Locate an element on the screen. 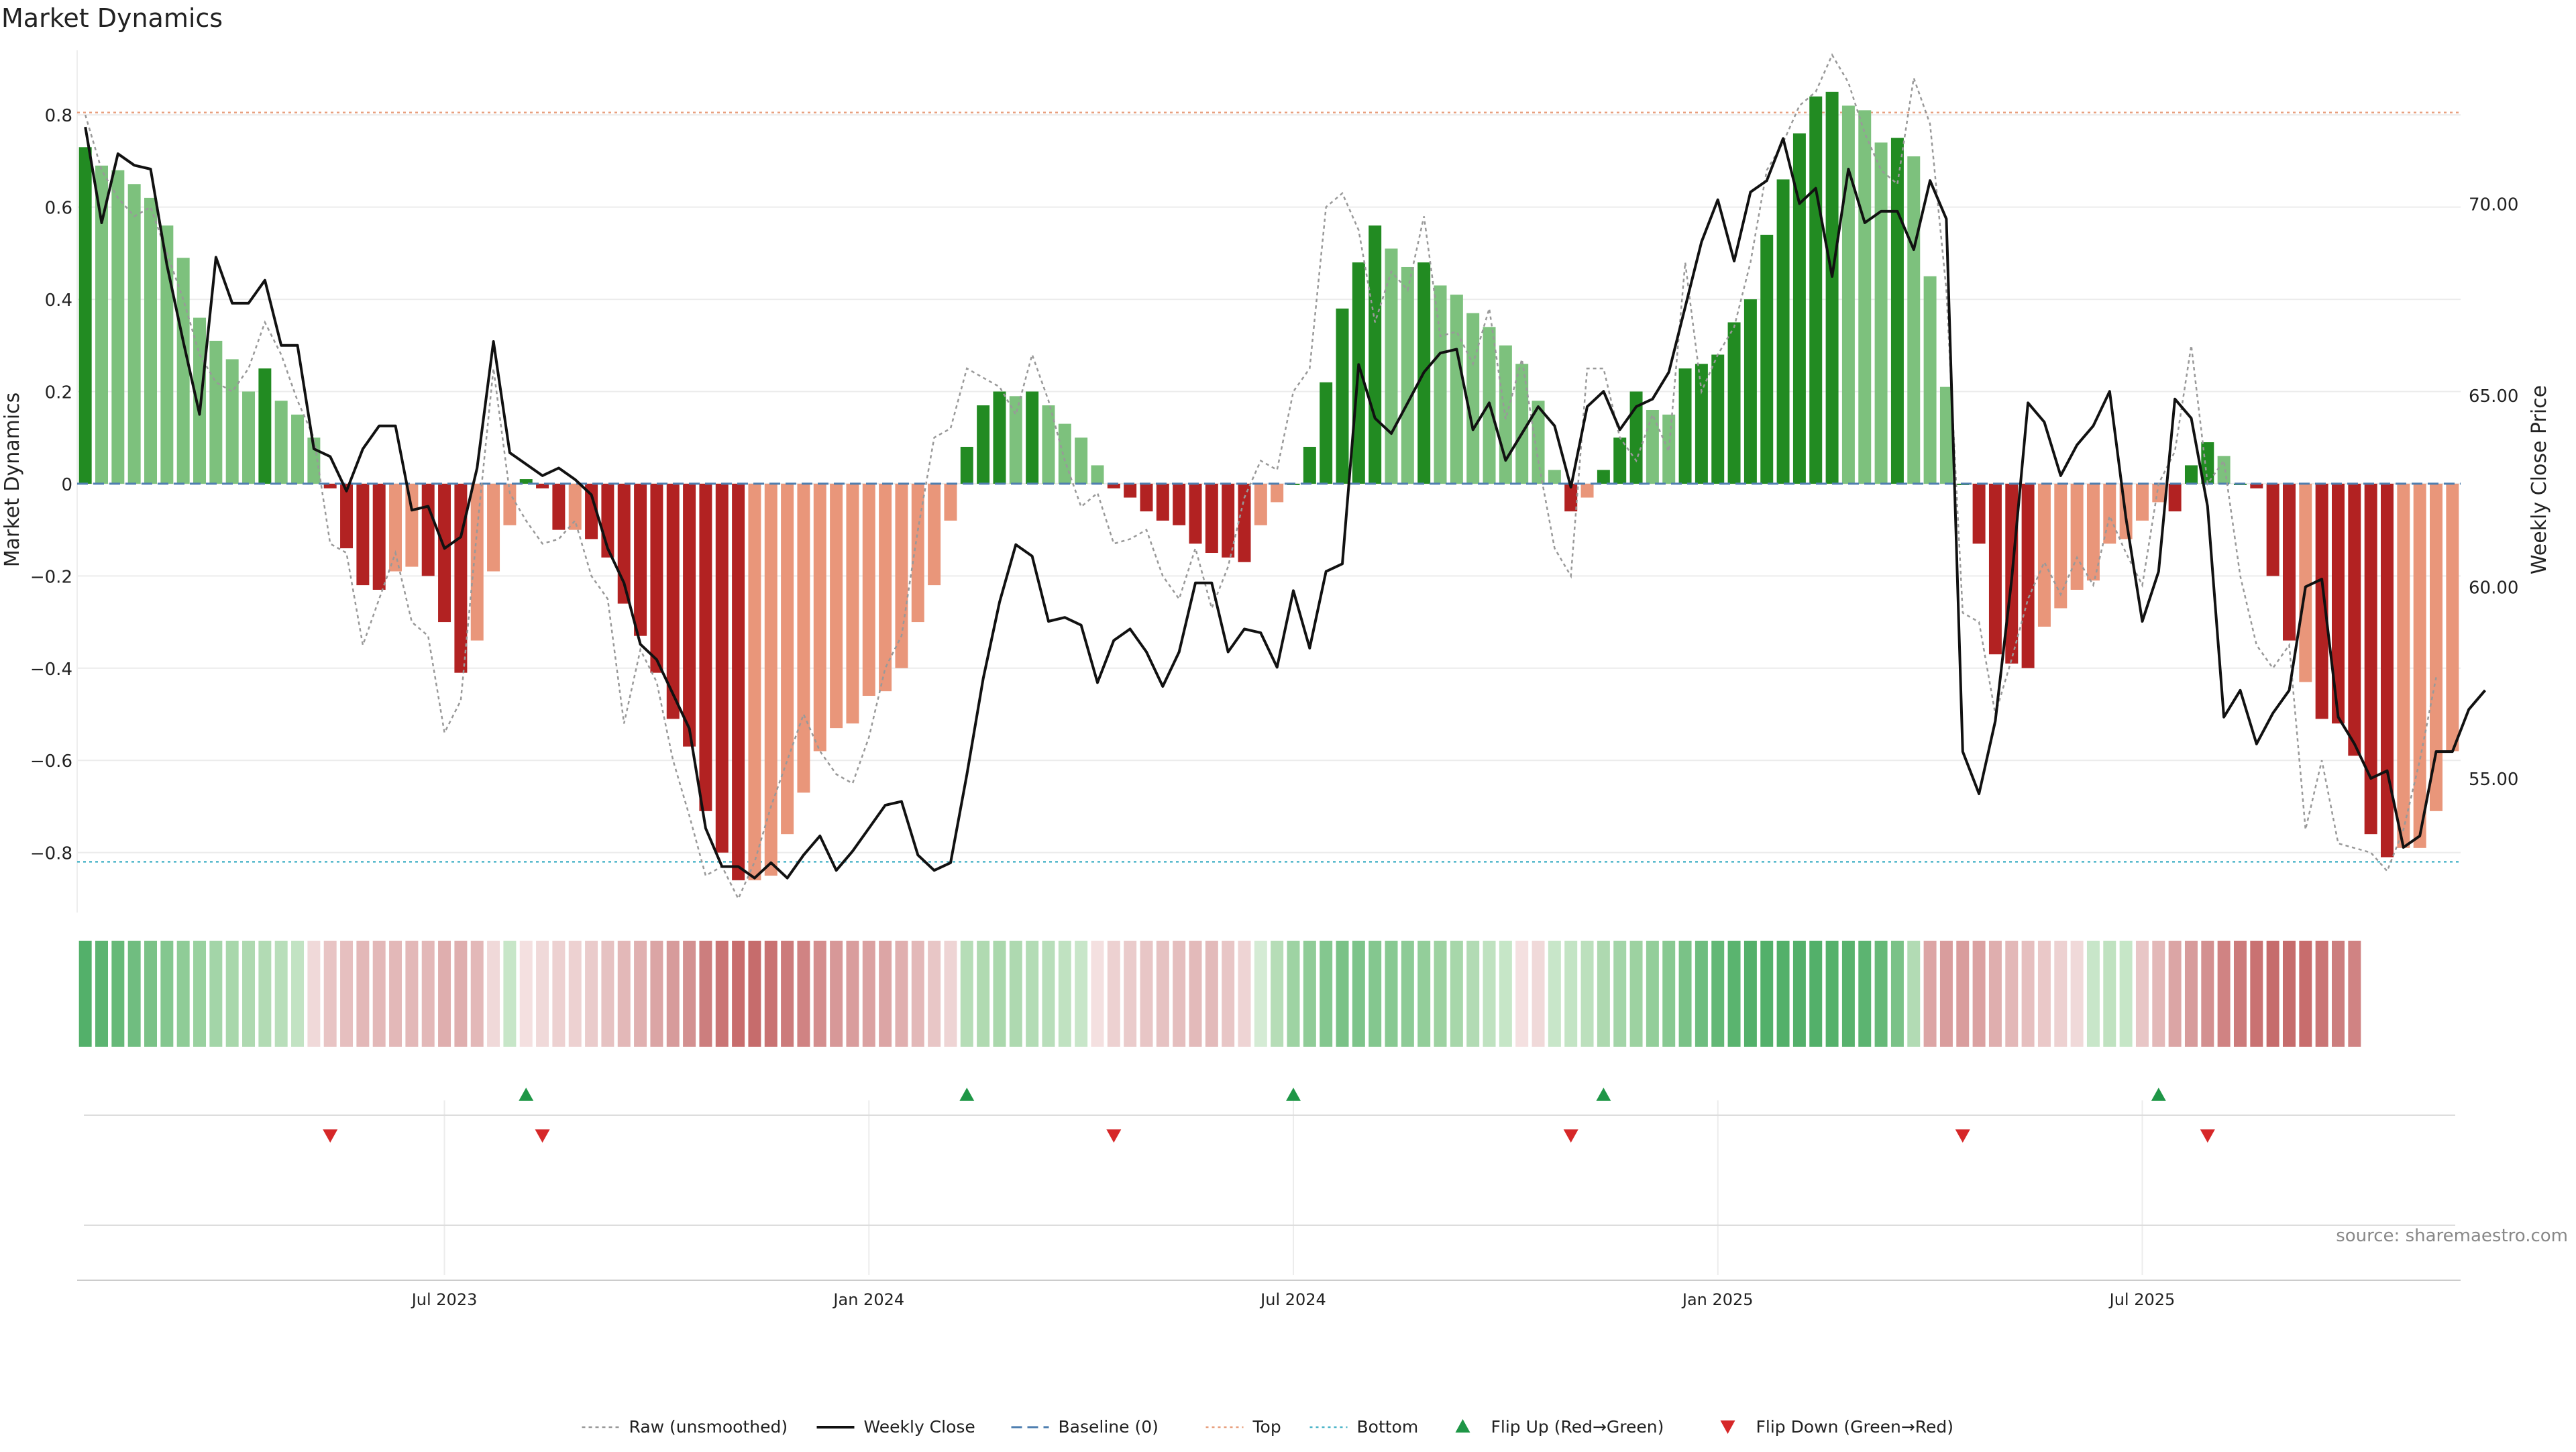 This screenshot has height=1452, width=2576. y-left-tick-label: 0.6 is located at coordinates (58, 209).